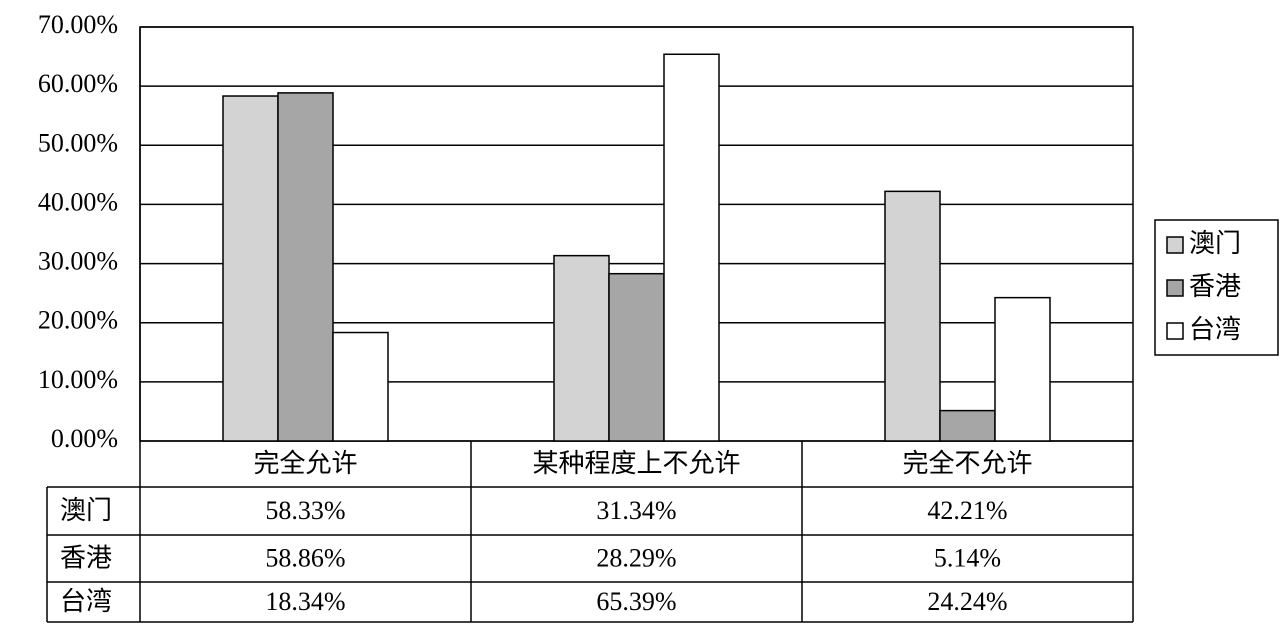 The width and height of the screenshot is (1280, 638). Describe the element at coordinates (967, 510) in the screenshot. I see `table-cell: 42.21%` at that location.